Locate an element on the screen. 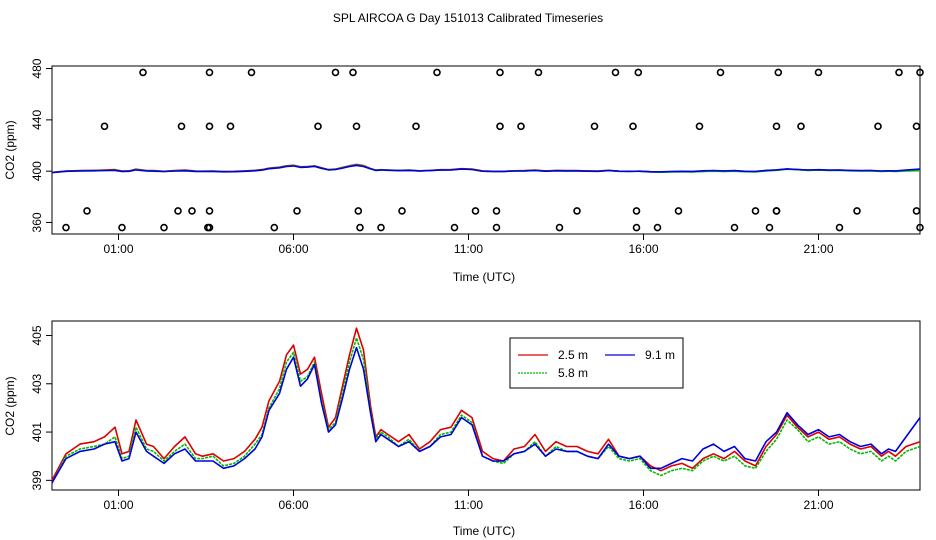 This screenshot has height=540, width=936. chart-legend: 2.5 m 9.1 m 5.8 m is located at coordinates (596, 363).